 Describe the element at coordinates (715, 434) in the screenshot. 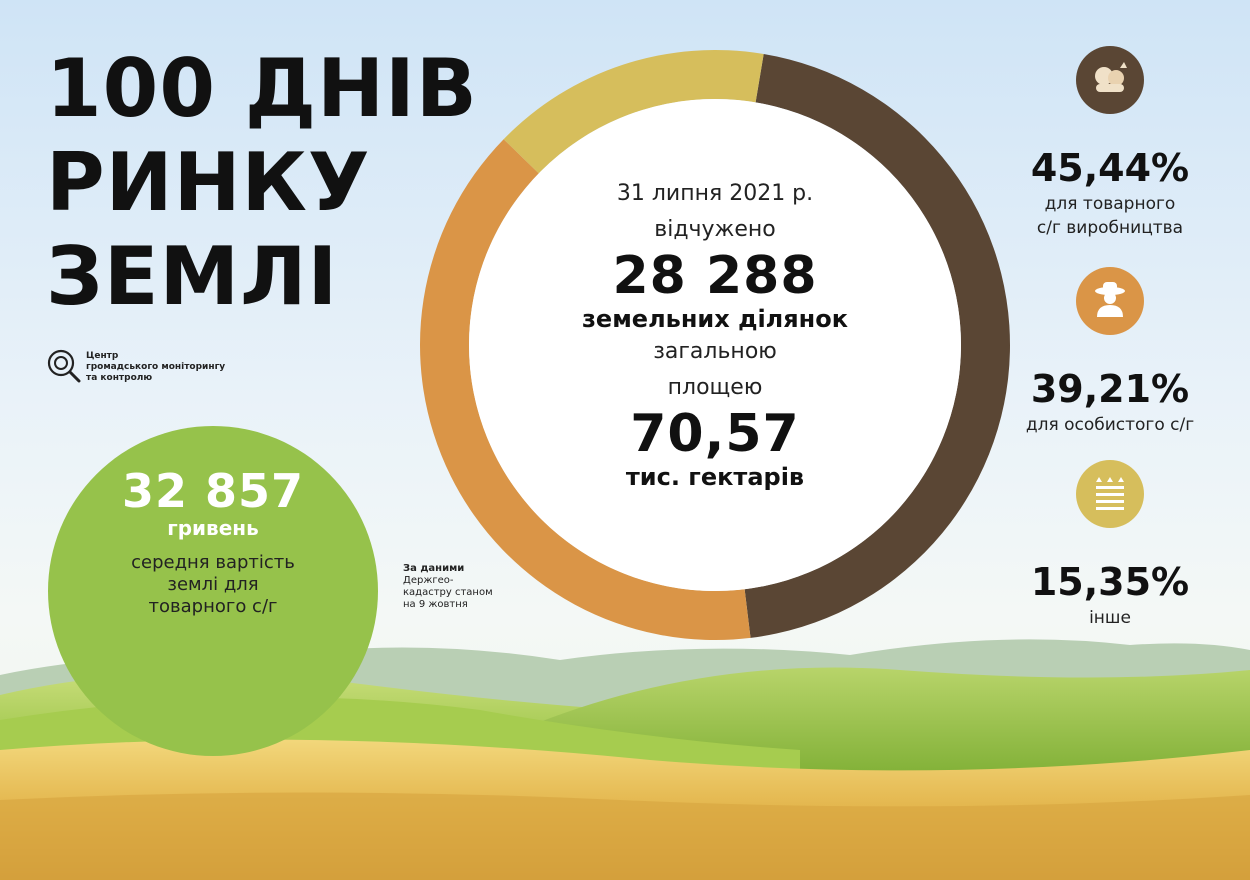

I see `area-value: 70,57` at that location.